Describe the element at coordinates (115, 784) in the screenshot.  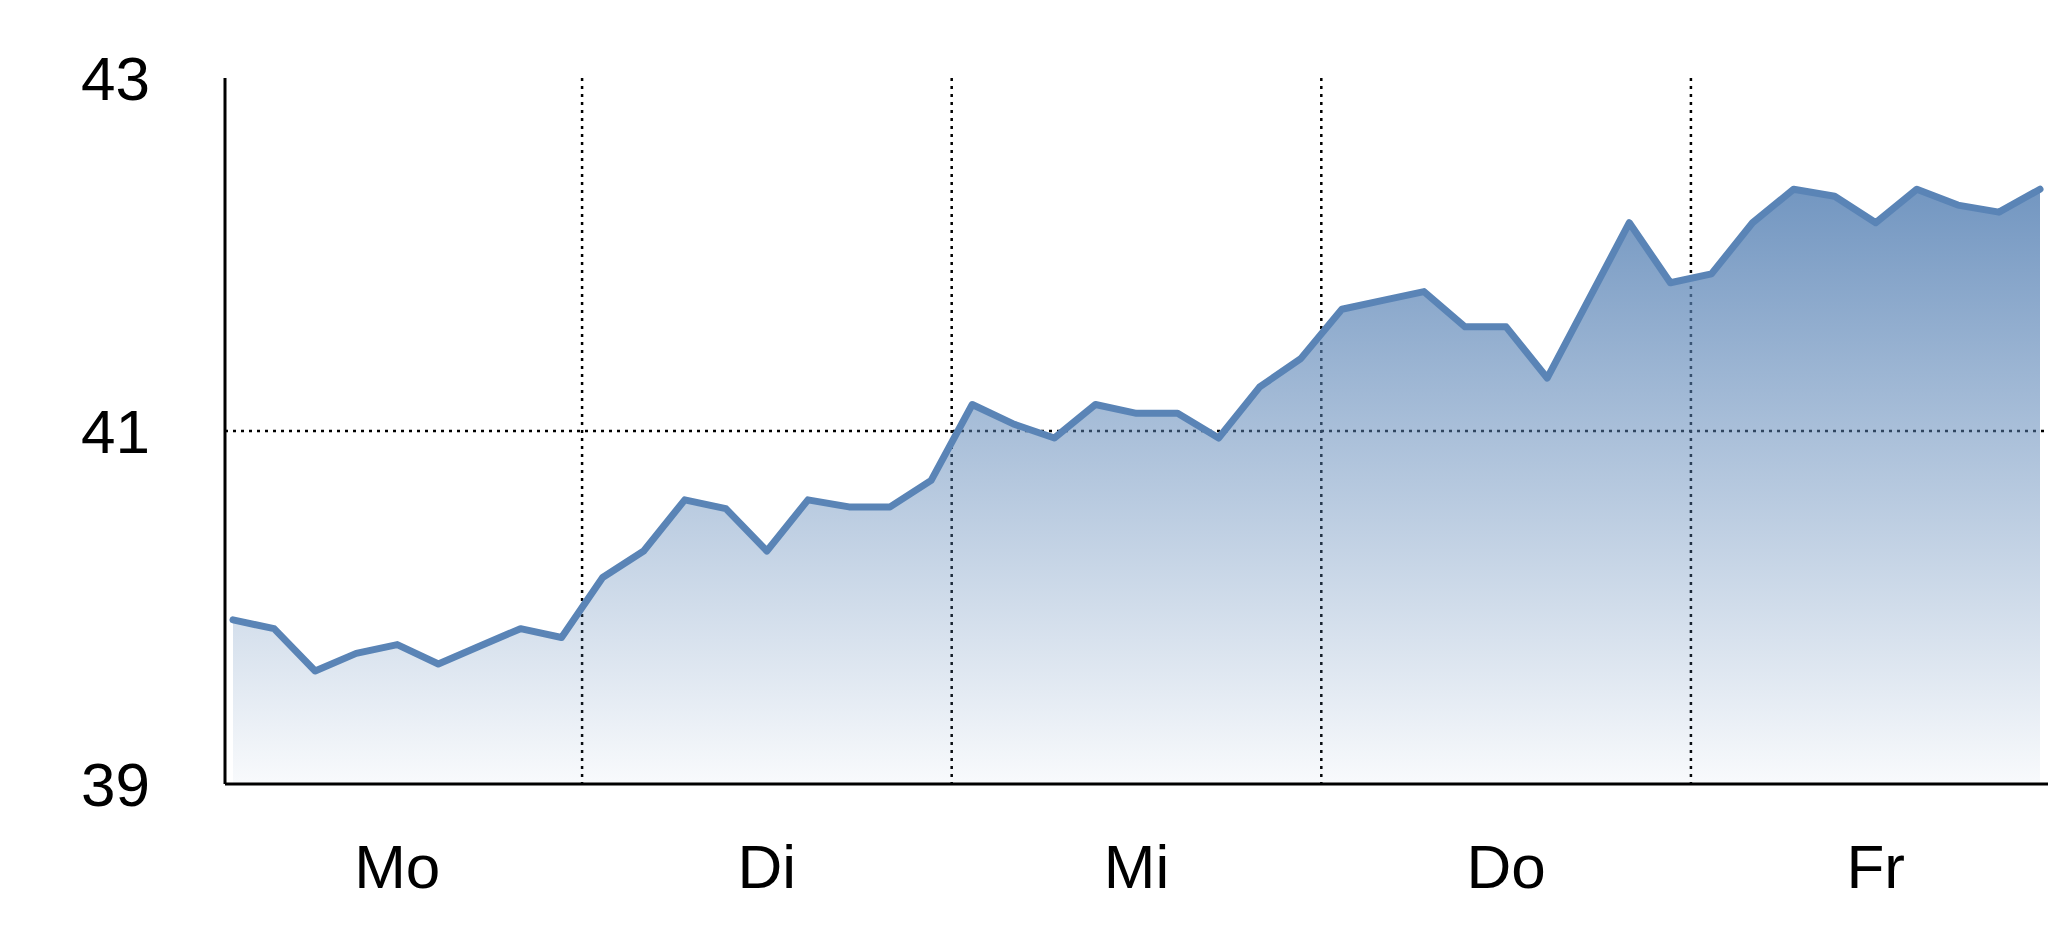
I see `y-tick-label: 39` at that location.